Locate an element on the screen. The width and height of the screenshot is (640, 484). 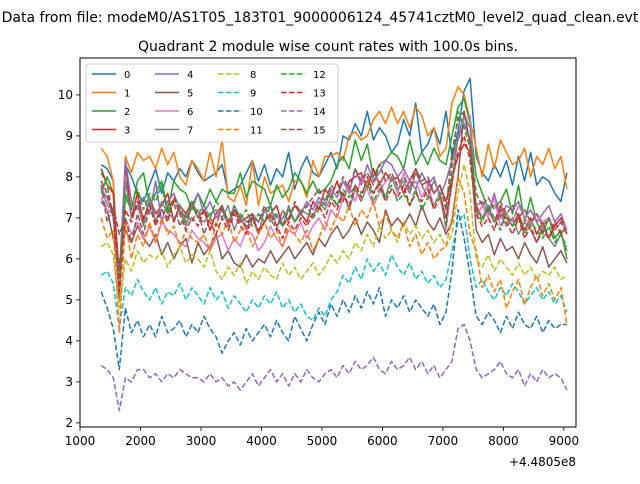
y-tick-label: 3 is located at coordinates (69, 382).